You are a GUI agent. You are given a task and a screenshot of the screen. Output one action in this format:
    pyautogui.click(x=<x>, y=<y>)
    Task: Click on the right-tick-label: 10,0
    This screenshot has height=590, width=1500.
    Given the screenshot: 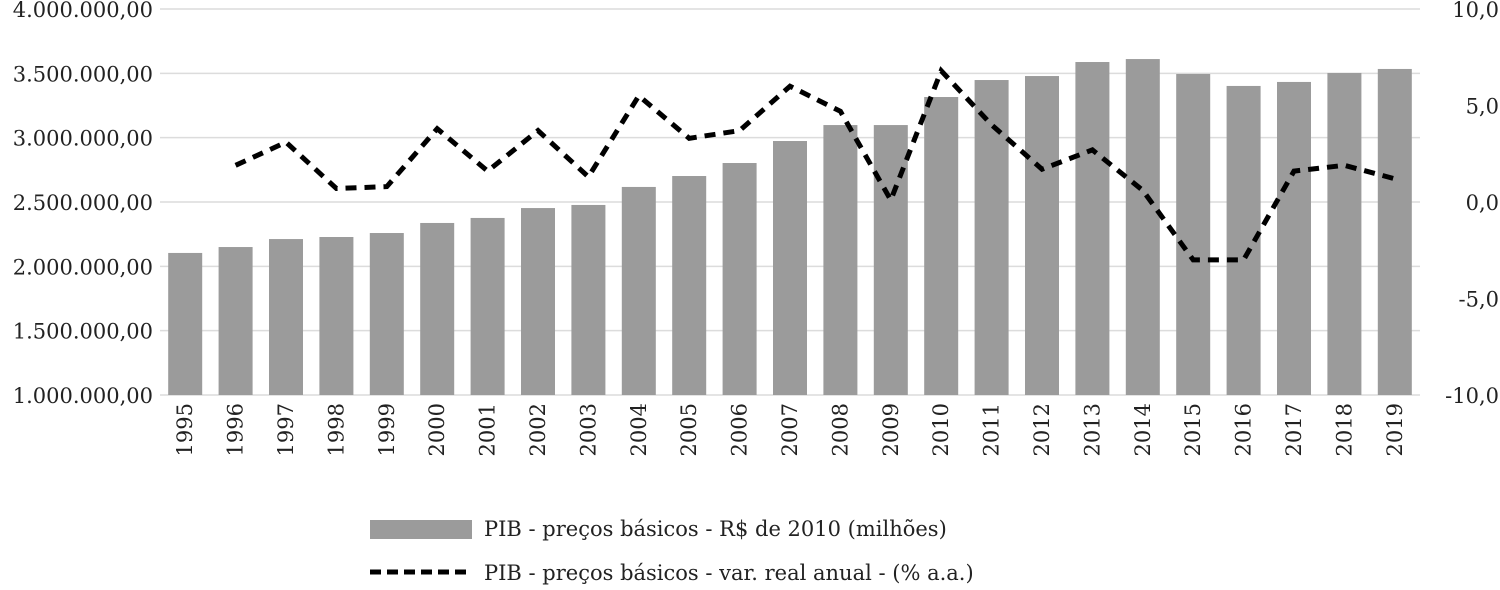 What is the action you would take?
    pyautogui.click(x=1475, y=11)
    